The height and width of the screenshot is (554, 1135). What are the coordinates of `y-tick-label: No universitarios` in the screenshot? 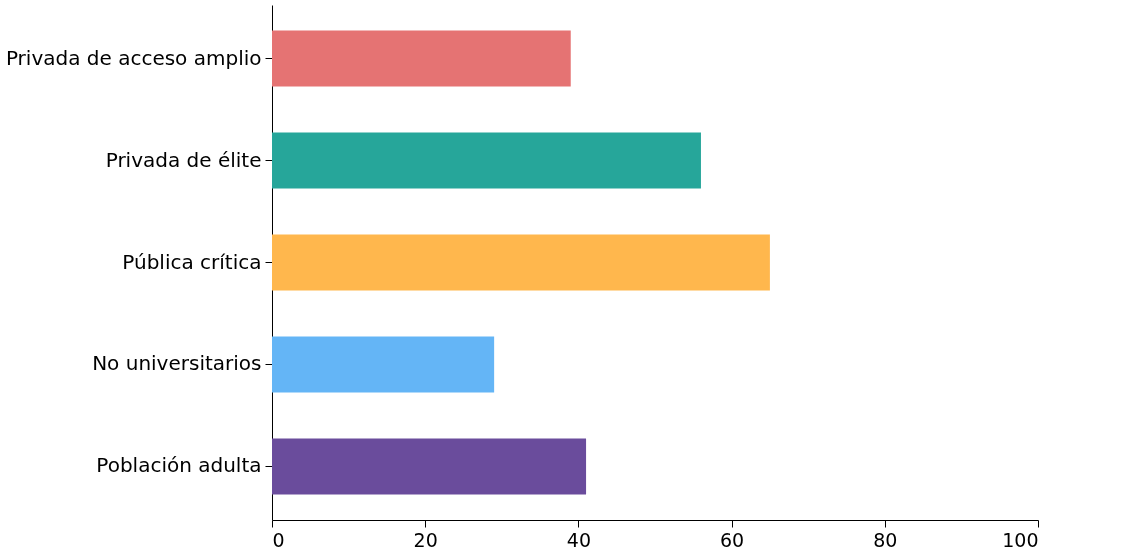 It's located at (177, 363).